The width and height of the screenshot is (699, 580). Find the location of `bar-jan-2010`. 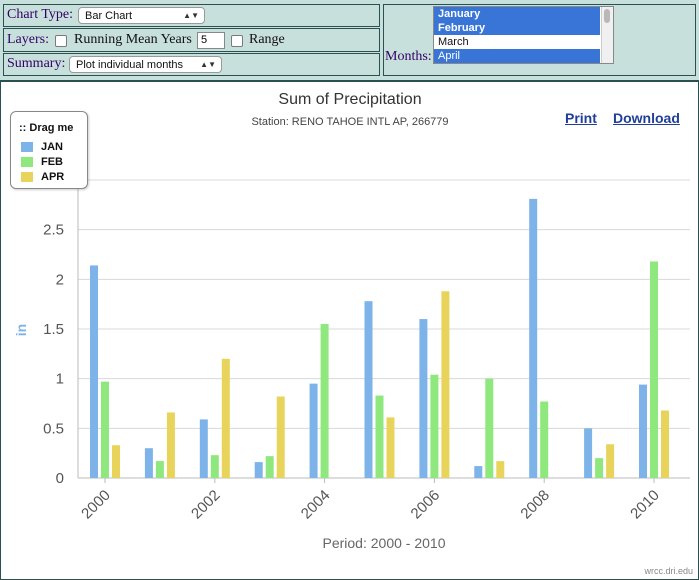

bar-jan-2010 is located at coordinates (643, 431).